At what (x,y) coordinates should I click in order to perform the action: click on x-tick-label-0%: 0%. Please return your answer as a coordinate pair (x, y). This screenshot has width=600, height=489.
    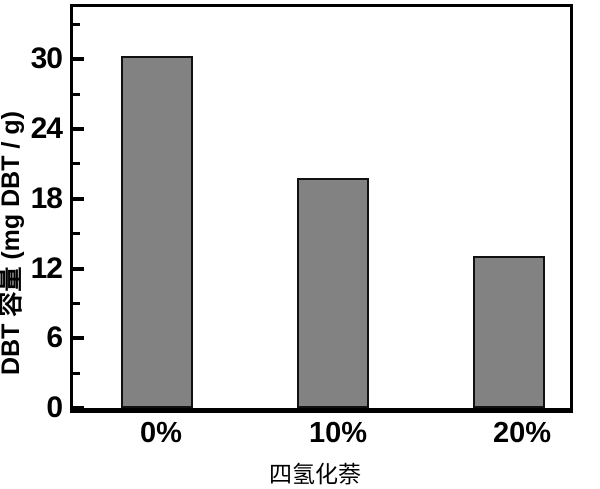
    Looking at the image, I should click on (161, 433).